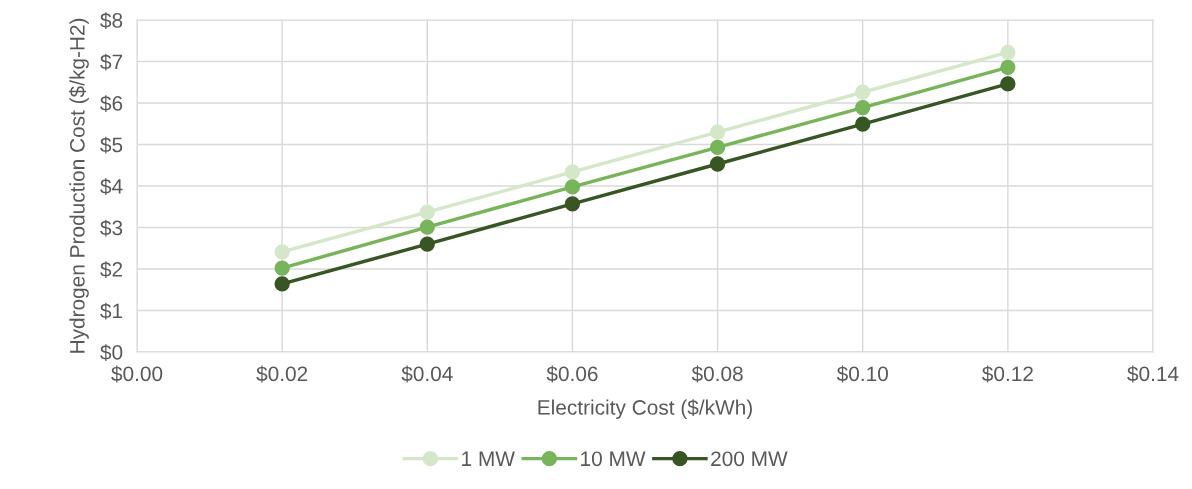 The height and width of the screenshot is (489, 1192). What do you see at coordinates (111, 269) in the screenshot?
I see `y-tick-label: $2` at bounding box center [111, 269].